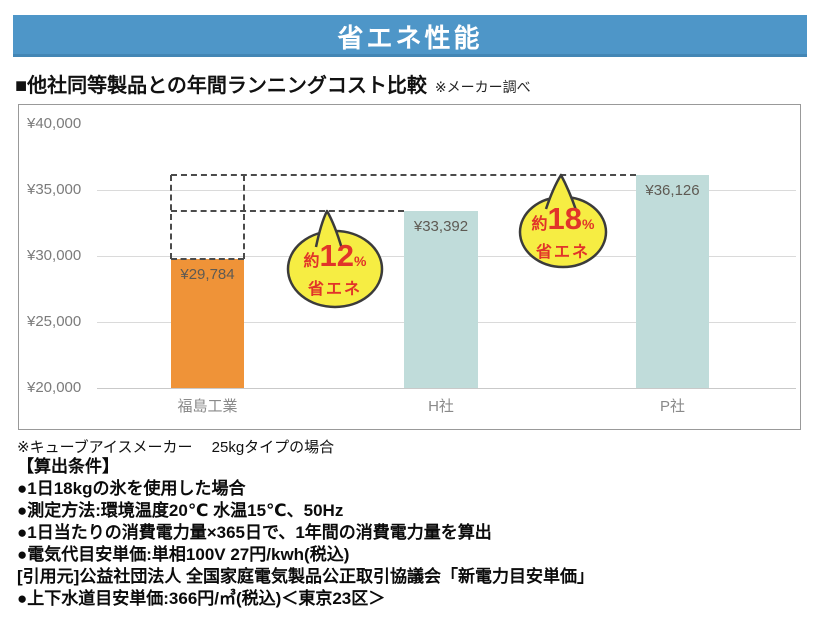 Image resolution: width=820 pixels, height=637 pixels. I want to click on xtick-p-company: P社, so click(672, 406).